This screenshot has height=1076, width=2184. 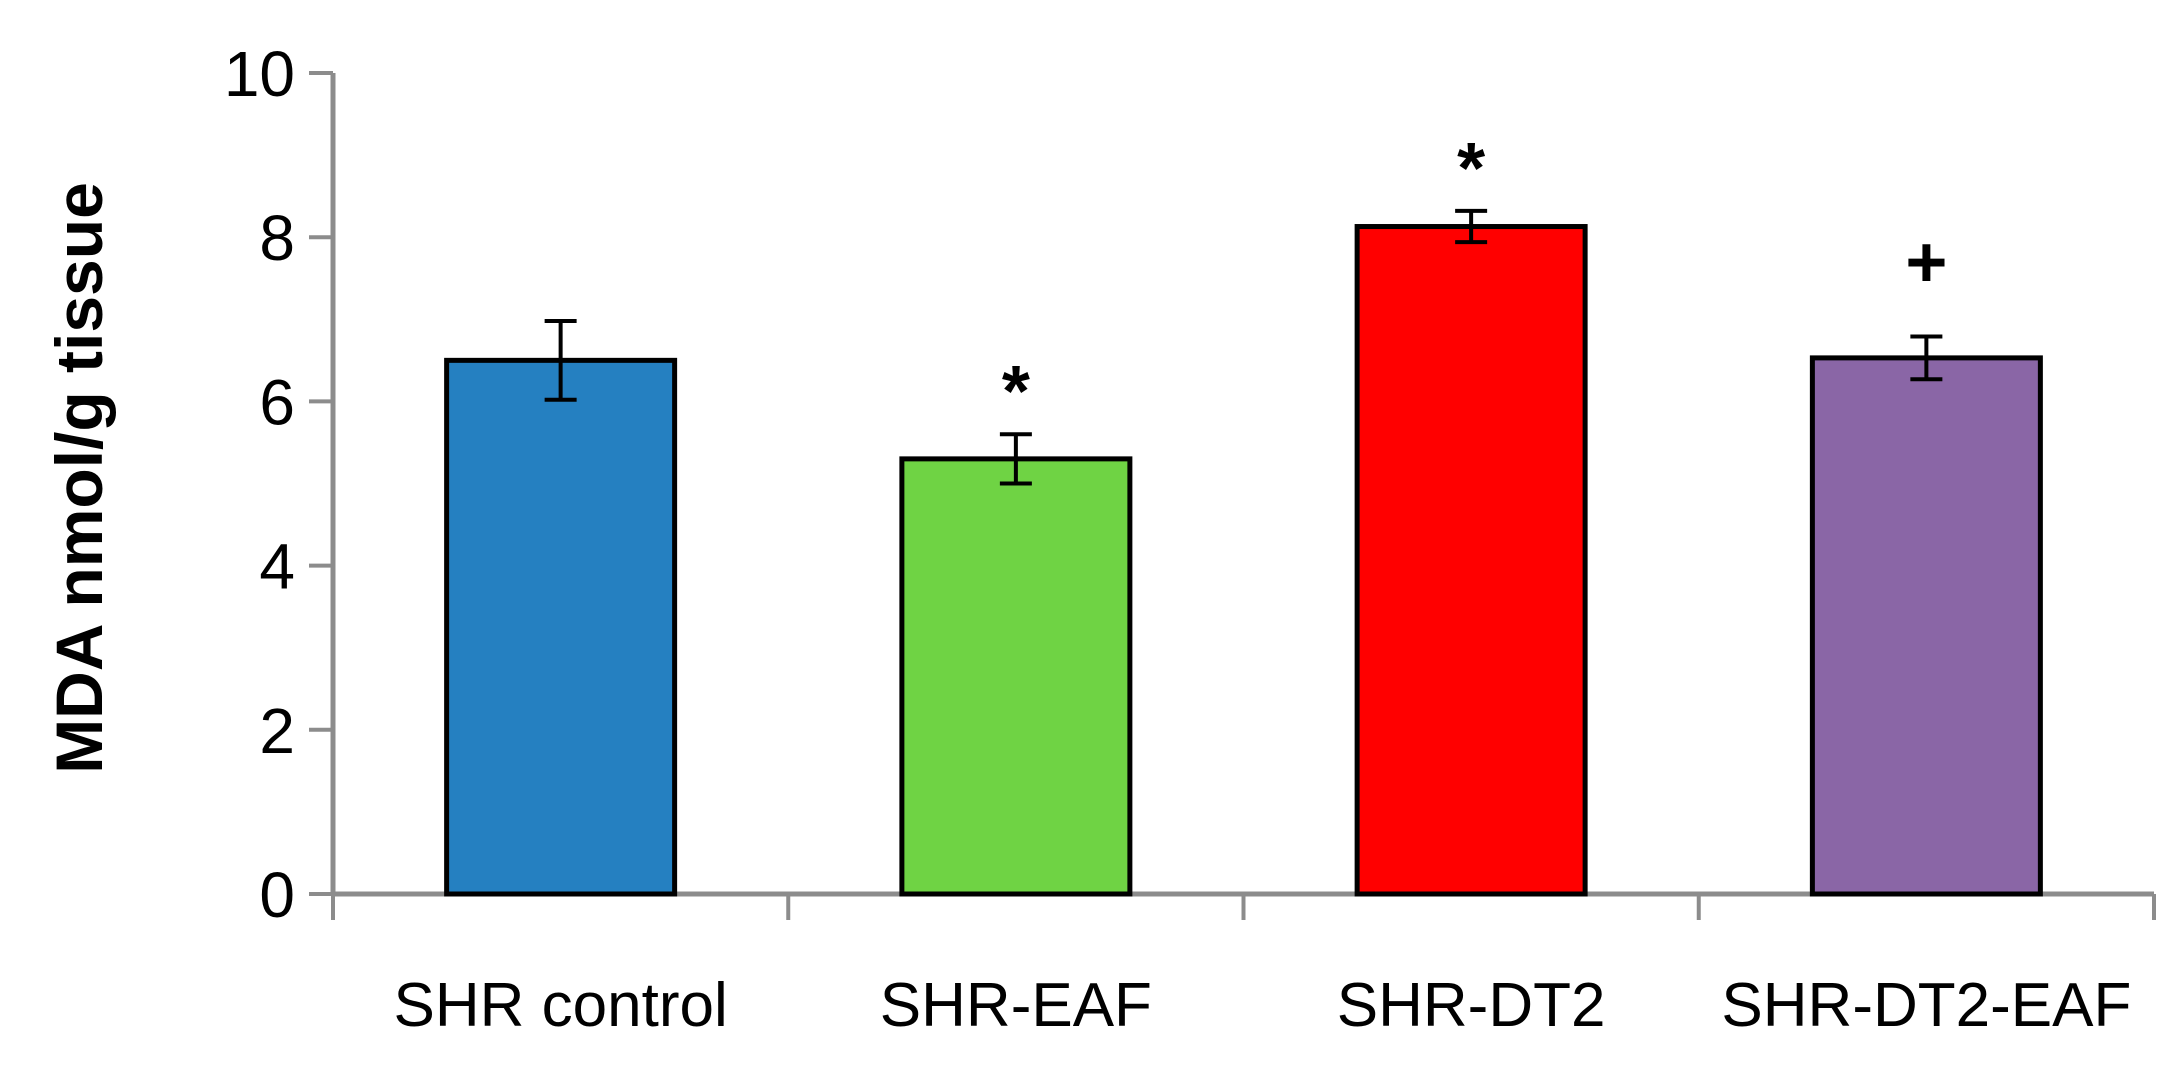 I want to click on y-tick-label: 0, so click(x=277, y=895).